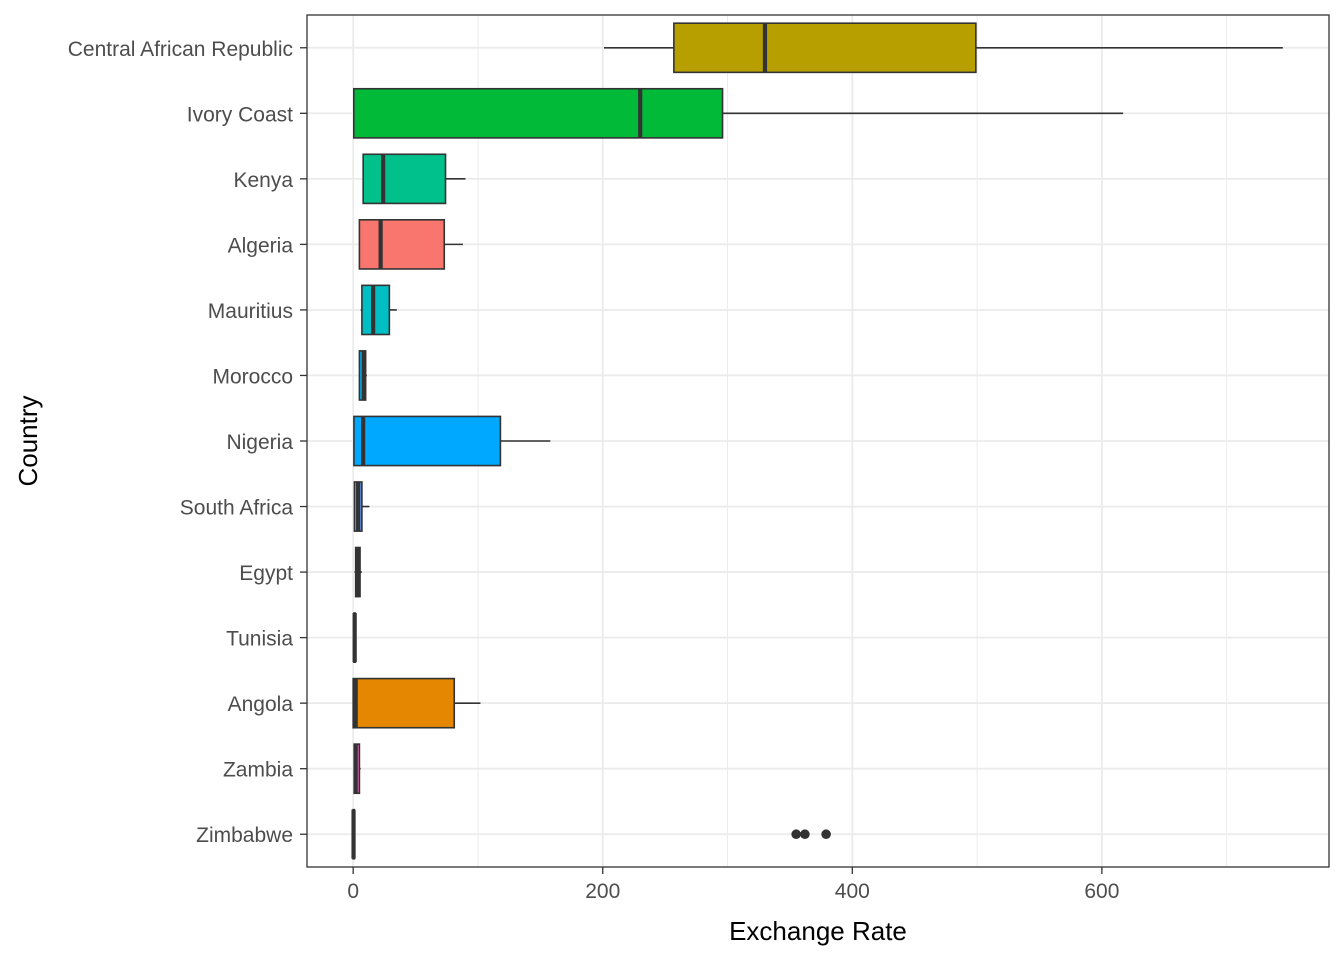 This screenshot has width=1344, height=960. What do you see at coordinates (263, 180) in the screenshot?
I see `y-tick-label: Kenya` at bounding box center [263, 180].